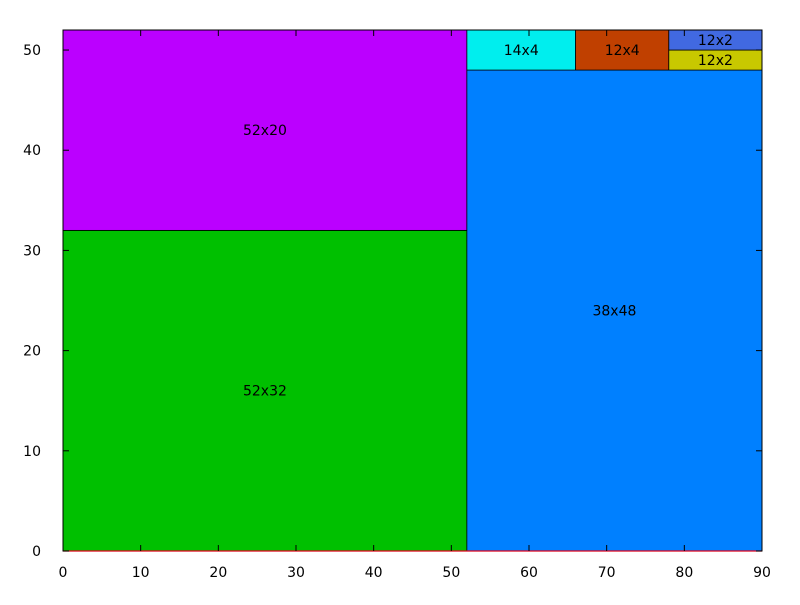  Describe the element at coordinates (32, 352) in the screenshot. I see `y-tick-label-2: 20` at that location.